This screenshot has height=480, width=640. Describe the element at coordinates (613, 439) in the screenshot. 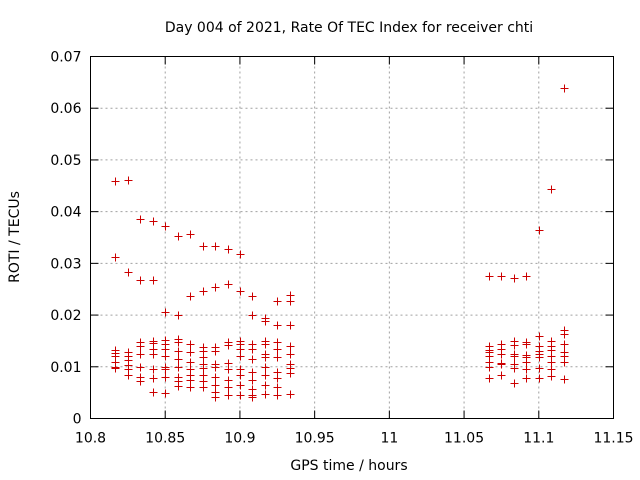

I see `x-tick-label: 11.15` at that location.